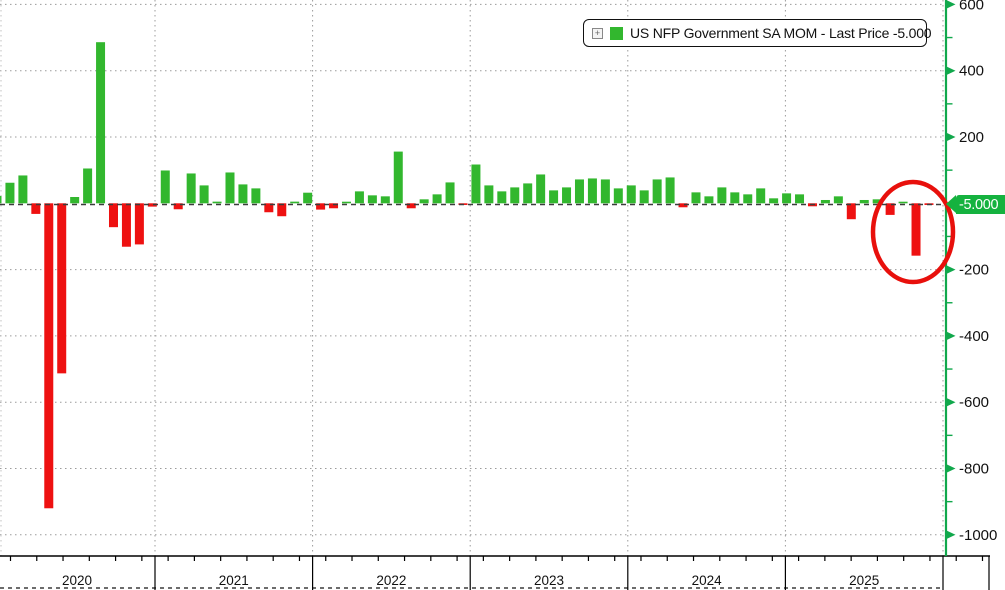 The width and height of the screenshot is (1005, 590). I want to click on x-axis-year-label: 2023, so click(549, 580).